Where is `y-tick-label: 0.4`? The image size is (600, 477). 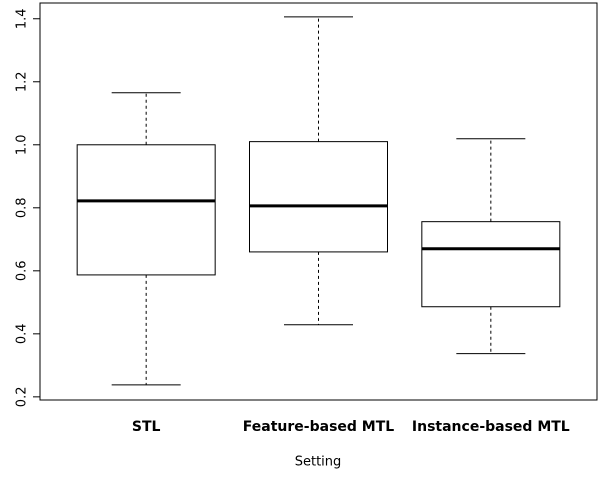 y-tick-label: 0.4 is located at coordinates (22, 333).